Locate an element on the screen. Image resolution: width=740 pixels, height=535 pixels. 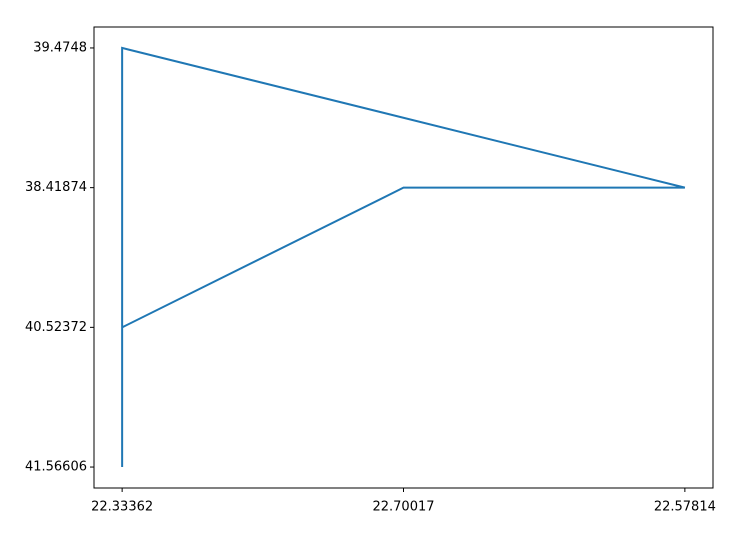
x-tick-label: 22.70017 is located at coordinates (403, 507).